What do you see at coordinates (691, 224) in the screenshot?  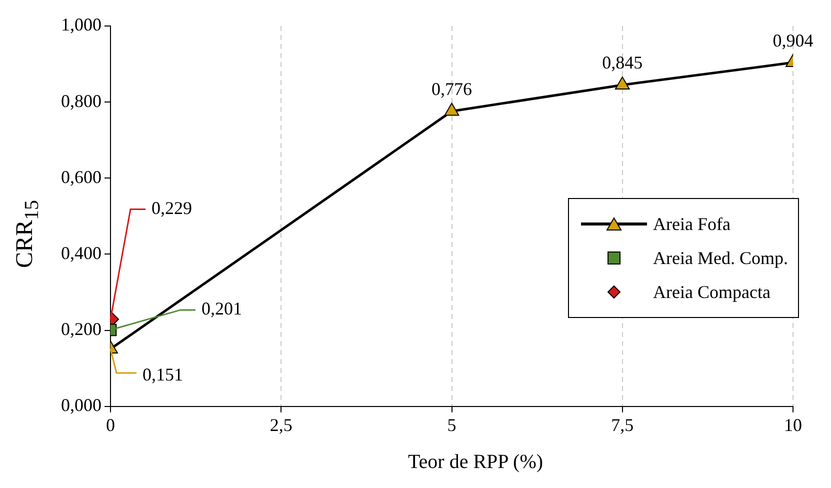 I see `legend-label: Areia Fofa` at bounding box center [691, 224].